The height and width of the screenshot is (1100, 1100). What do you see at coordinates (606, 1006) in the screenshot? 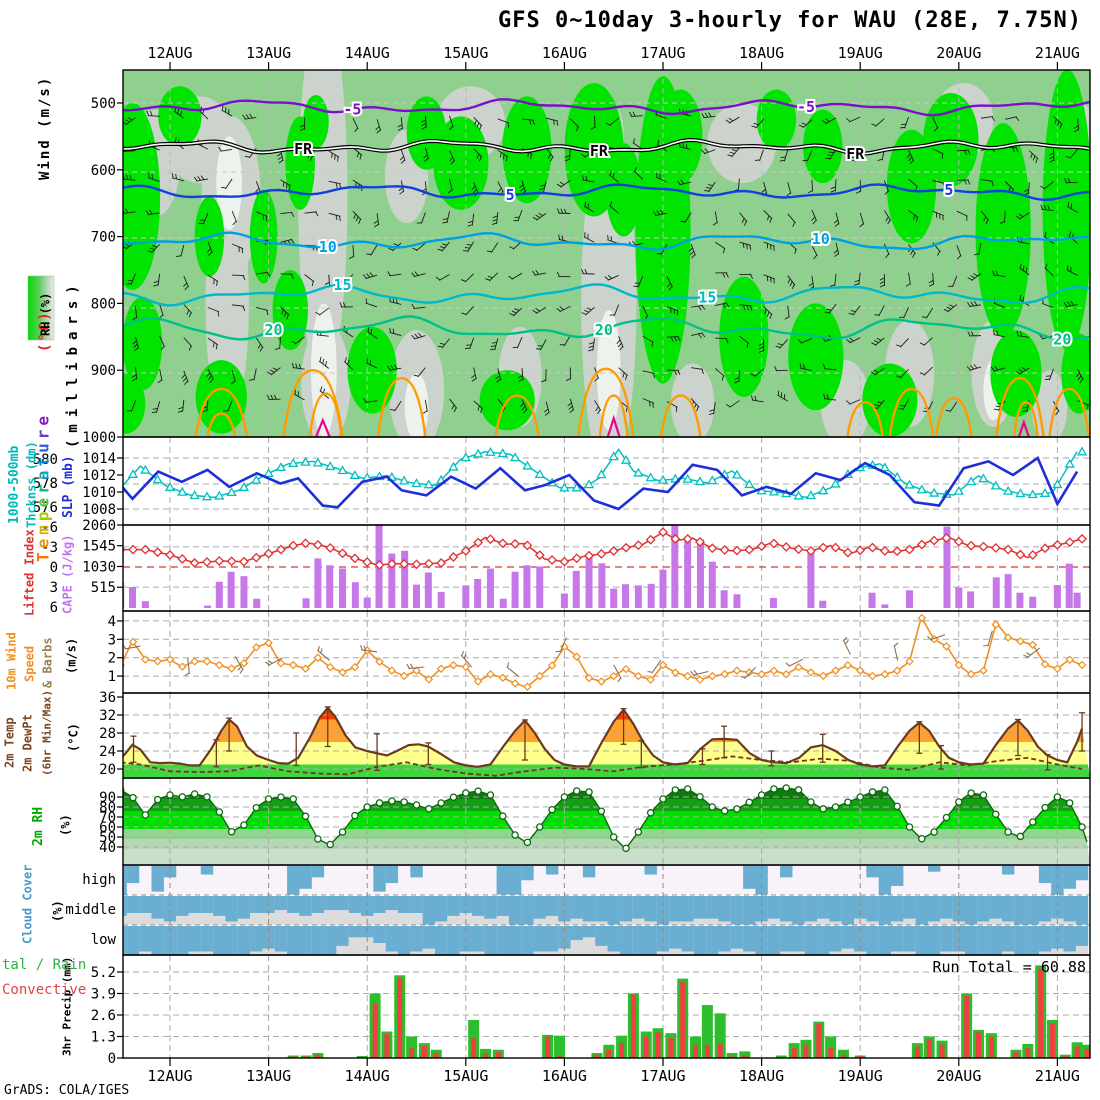
I see `panel-precip` at bounding box center [606, 1006].